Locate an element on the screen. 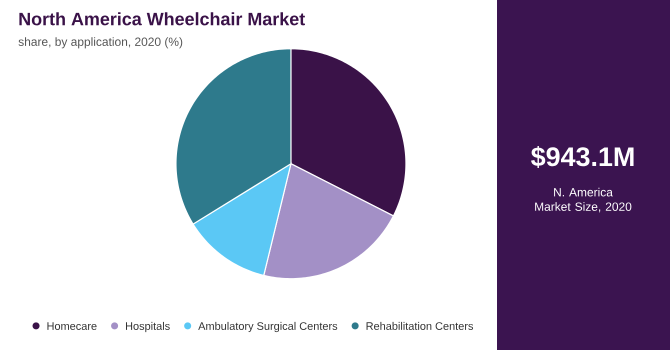 The height and width of the screenshot is (350, 670). text: $943.1M is located at coordinates (582, 157).